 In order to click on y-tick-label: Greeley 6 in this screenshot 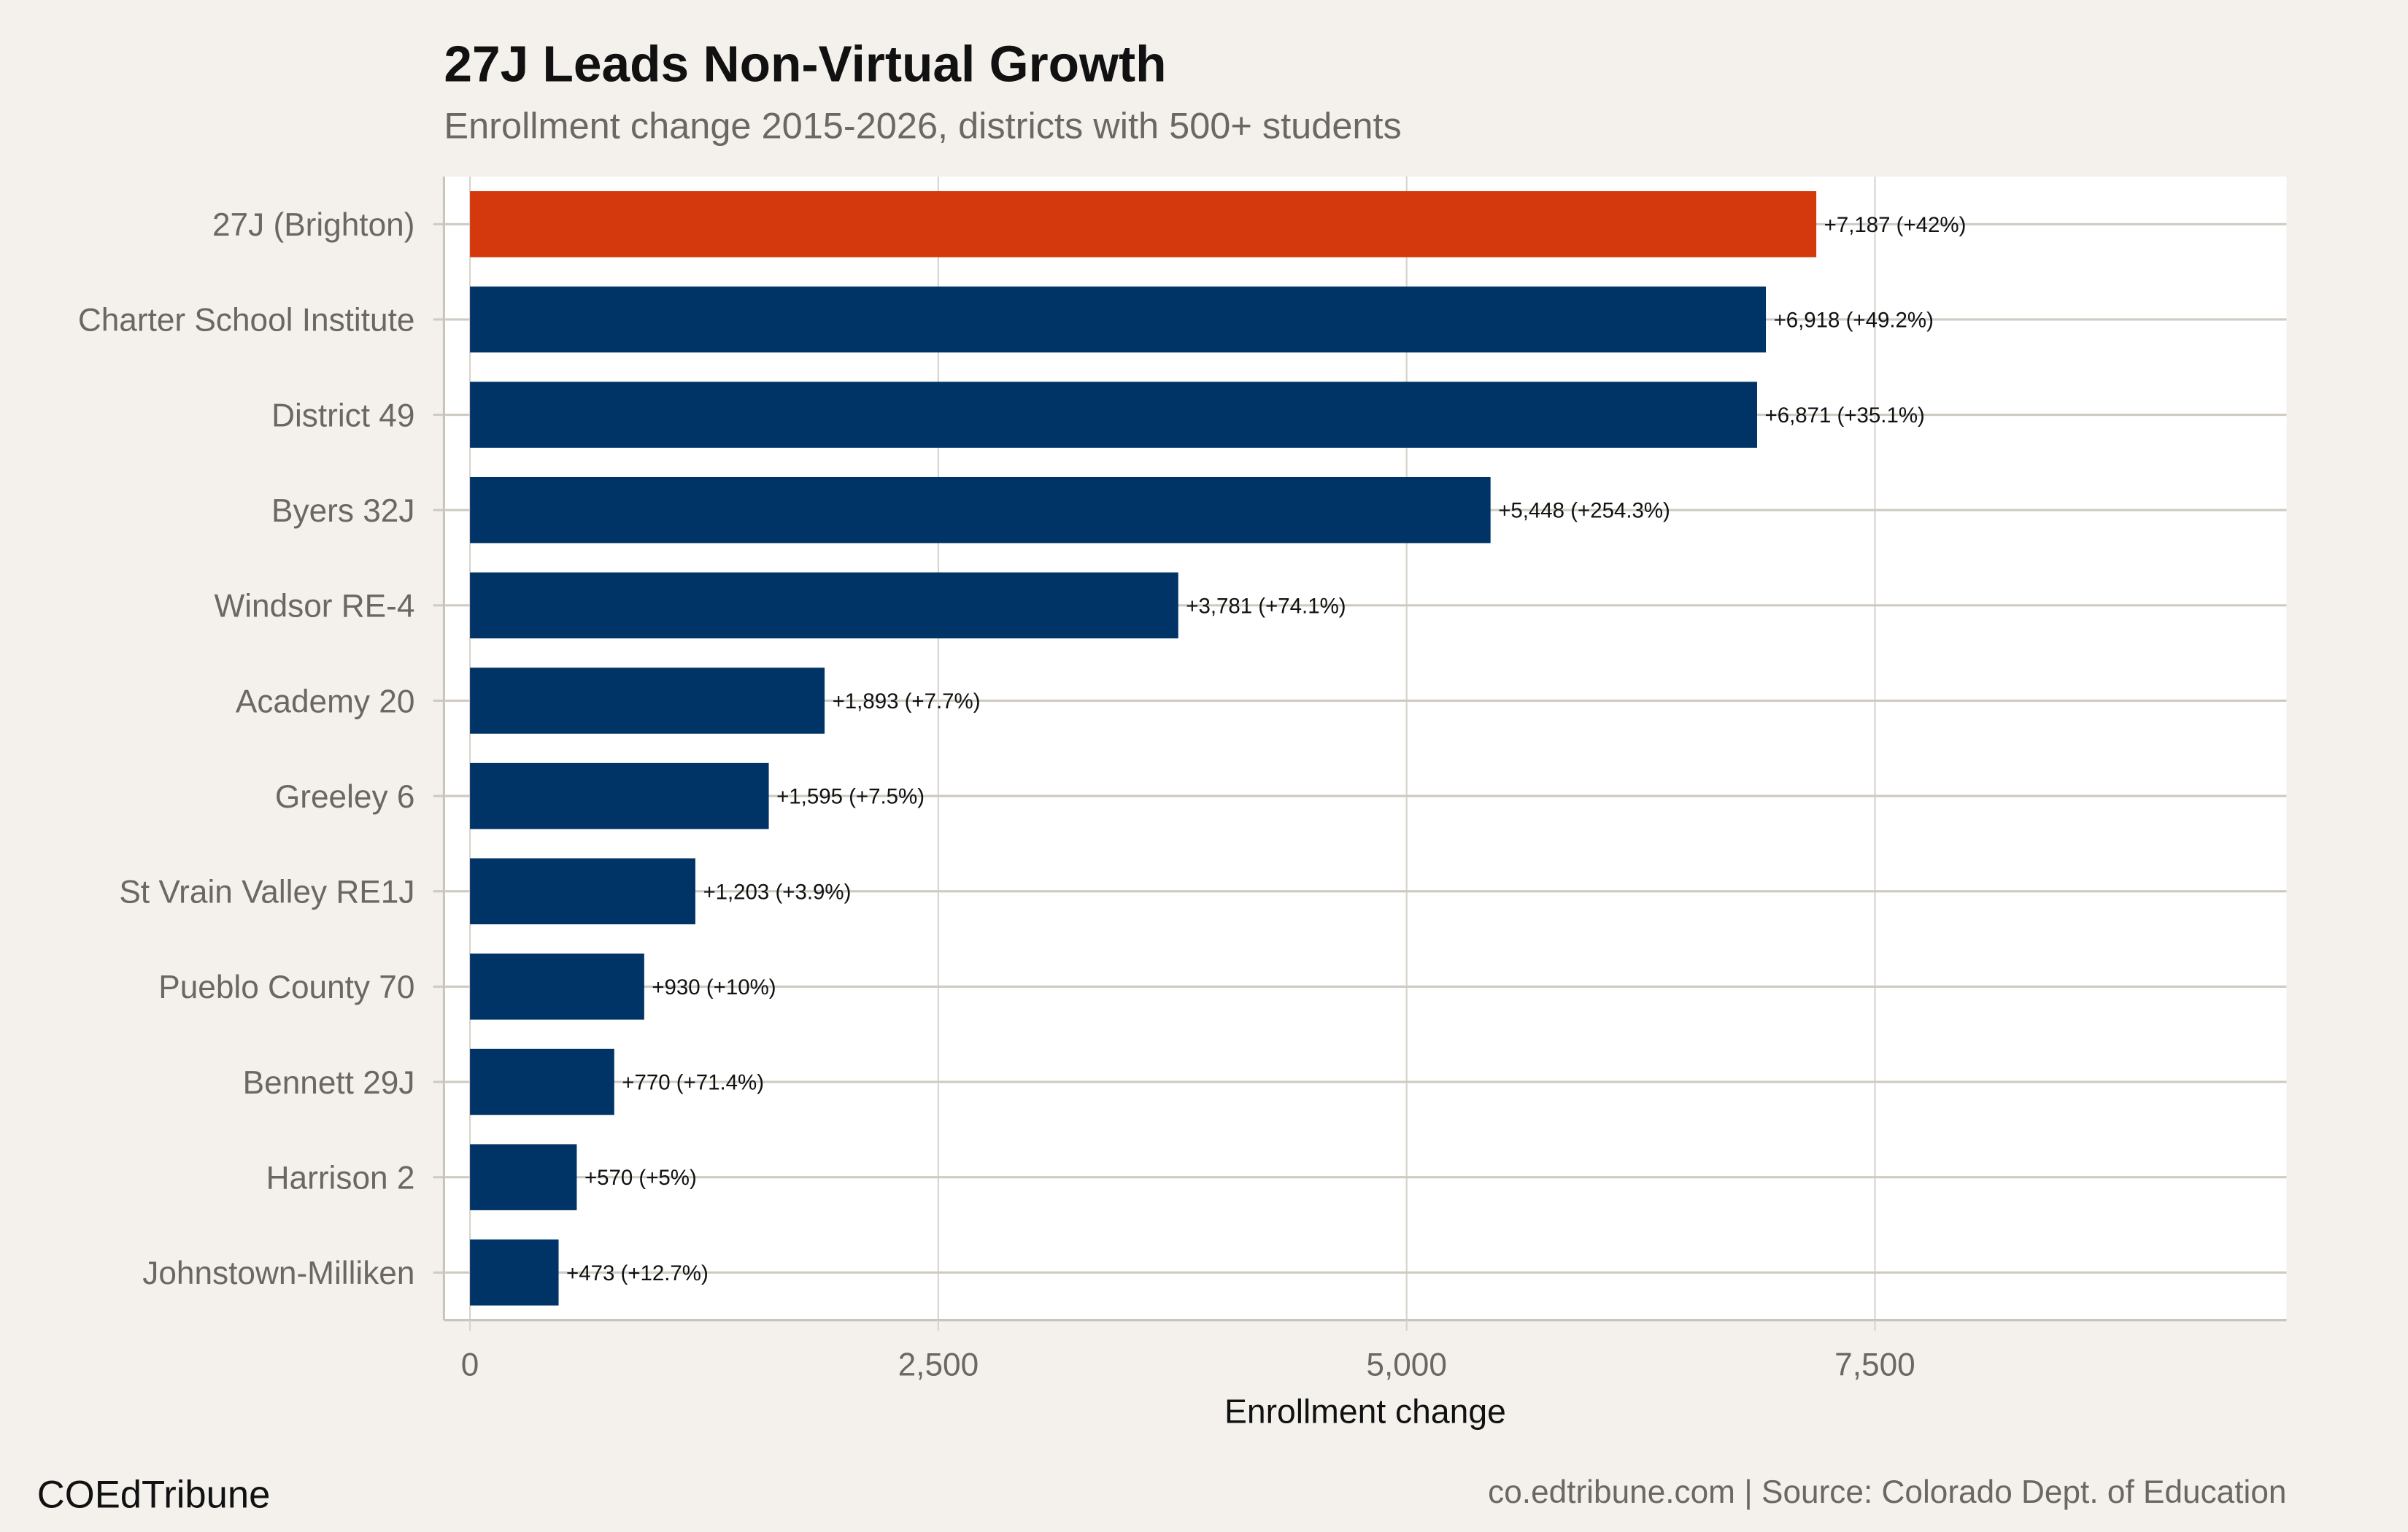, I will do `click(345, 797)`.